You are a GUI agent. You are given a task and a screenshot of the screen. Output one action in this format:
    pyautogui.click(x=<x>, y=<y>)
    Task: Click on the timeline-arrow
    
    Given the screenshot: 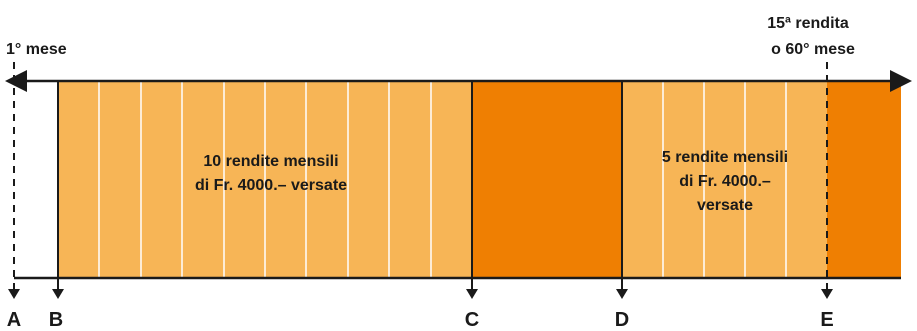 What is the action you would take?
    pyautogui.click(x=458, y=81)
    